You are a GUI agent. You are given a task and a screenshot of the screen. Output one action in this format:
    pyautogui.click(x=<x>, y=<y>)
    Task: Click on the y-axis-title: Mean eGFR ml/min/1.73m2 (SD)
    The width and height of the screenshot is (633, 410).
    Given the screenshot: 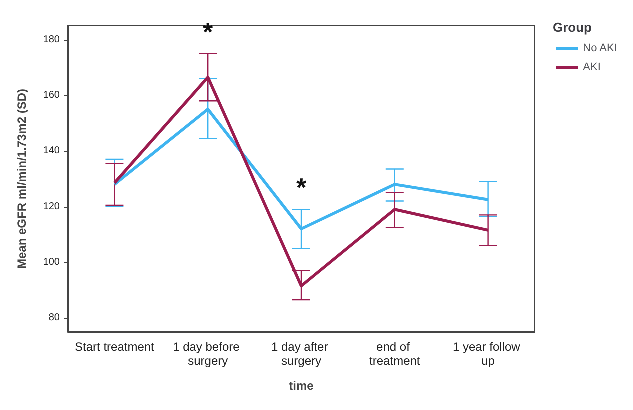 What is the action you would take?
    pyautogui.click(x=22, y=179)
    